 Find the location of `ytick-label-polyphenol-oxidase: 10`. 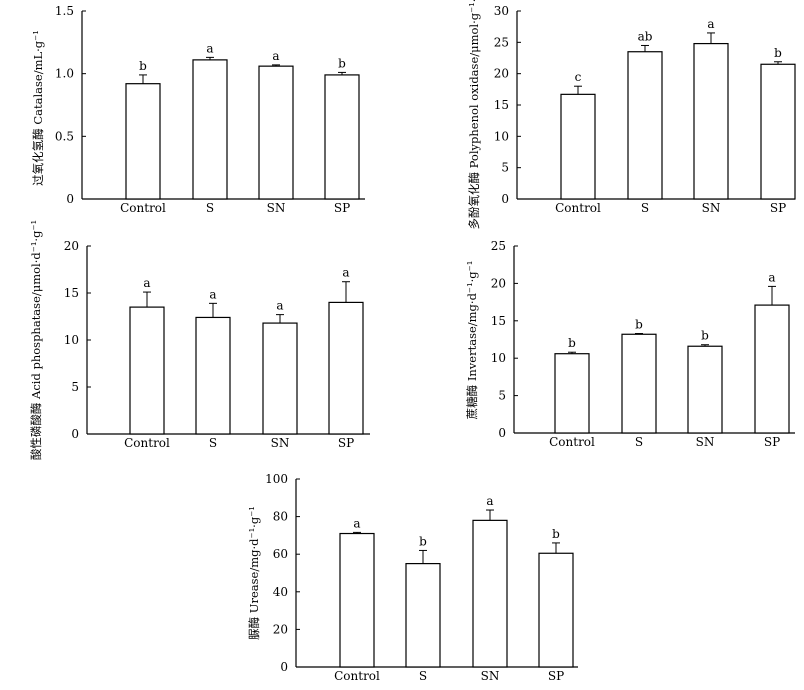

ytick-label-polyphenol-oxidase: 10 is located at coordinates (501, 136).